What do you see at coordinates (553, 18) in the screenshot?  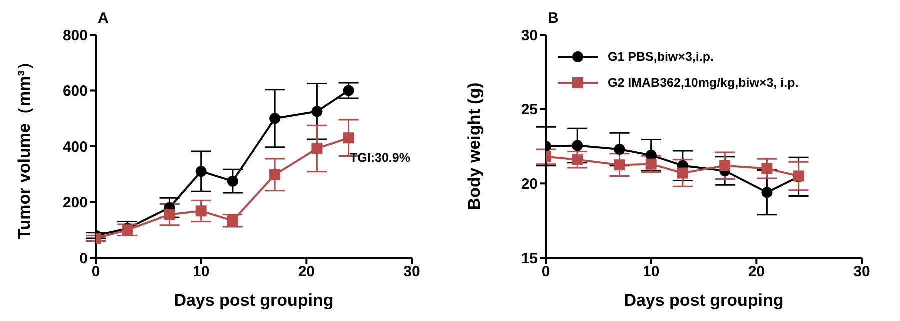 I see `chart-title: B` at bounding box center [553, 18].